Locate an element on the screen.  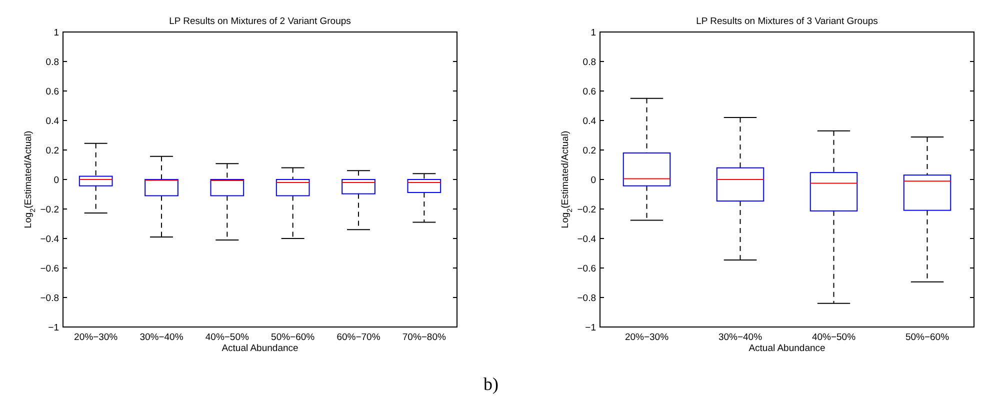
x-tick-label: 70%−80% is located at coordinates (424, 337).